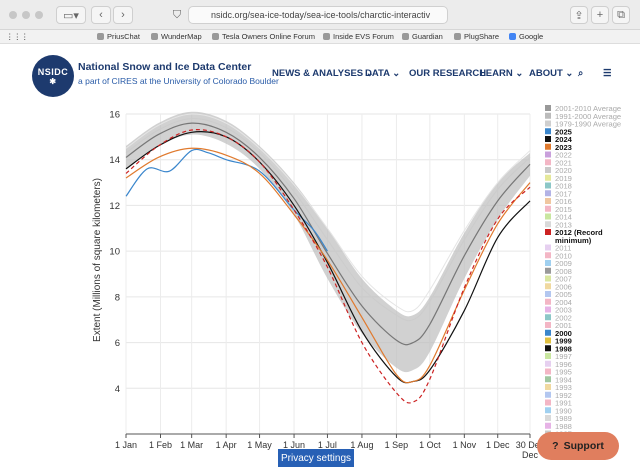 This screenshot has height=467, width=640. What do you see at coordinates (177, 15) in the screenshot?
I see `shield-button: ⛉` at bounding box center [177, 15].